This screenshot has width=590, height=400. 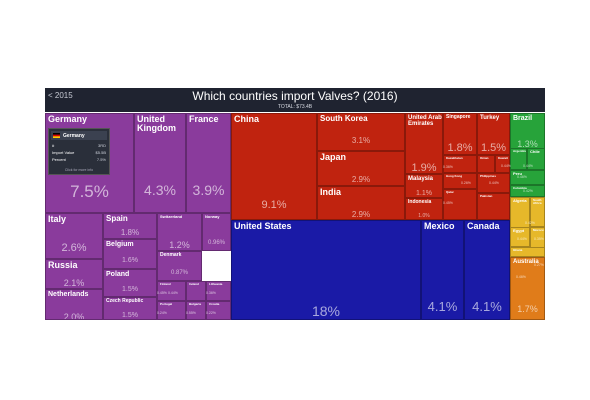 What do you see at coordinates (160, 163) in the screenshot?
I see `treemap-cell-united-kingdom: United Kingdom 4.3%` at bounding box center [160, 163].